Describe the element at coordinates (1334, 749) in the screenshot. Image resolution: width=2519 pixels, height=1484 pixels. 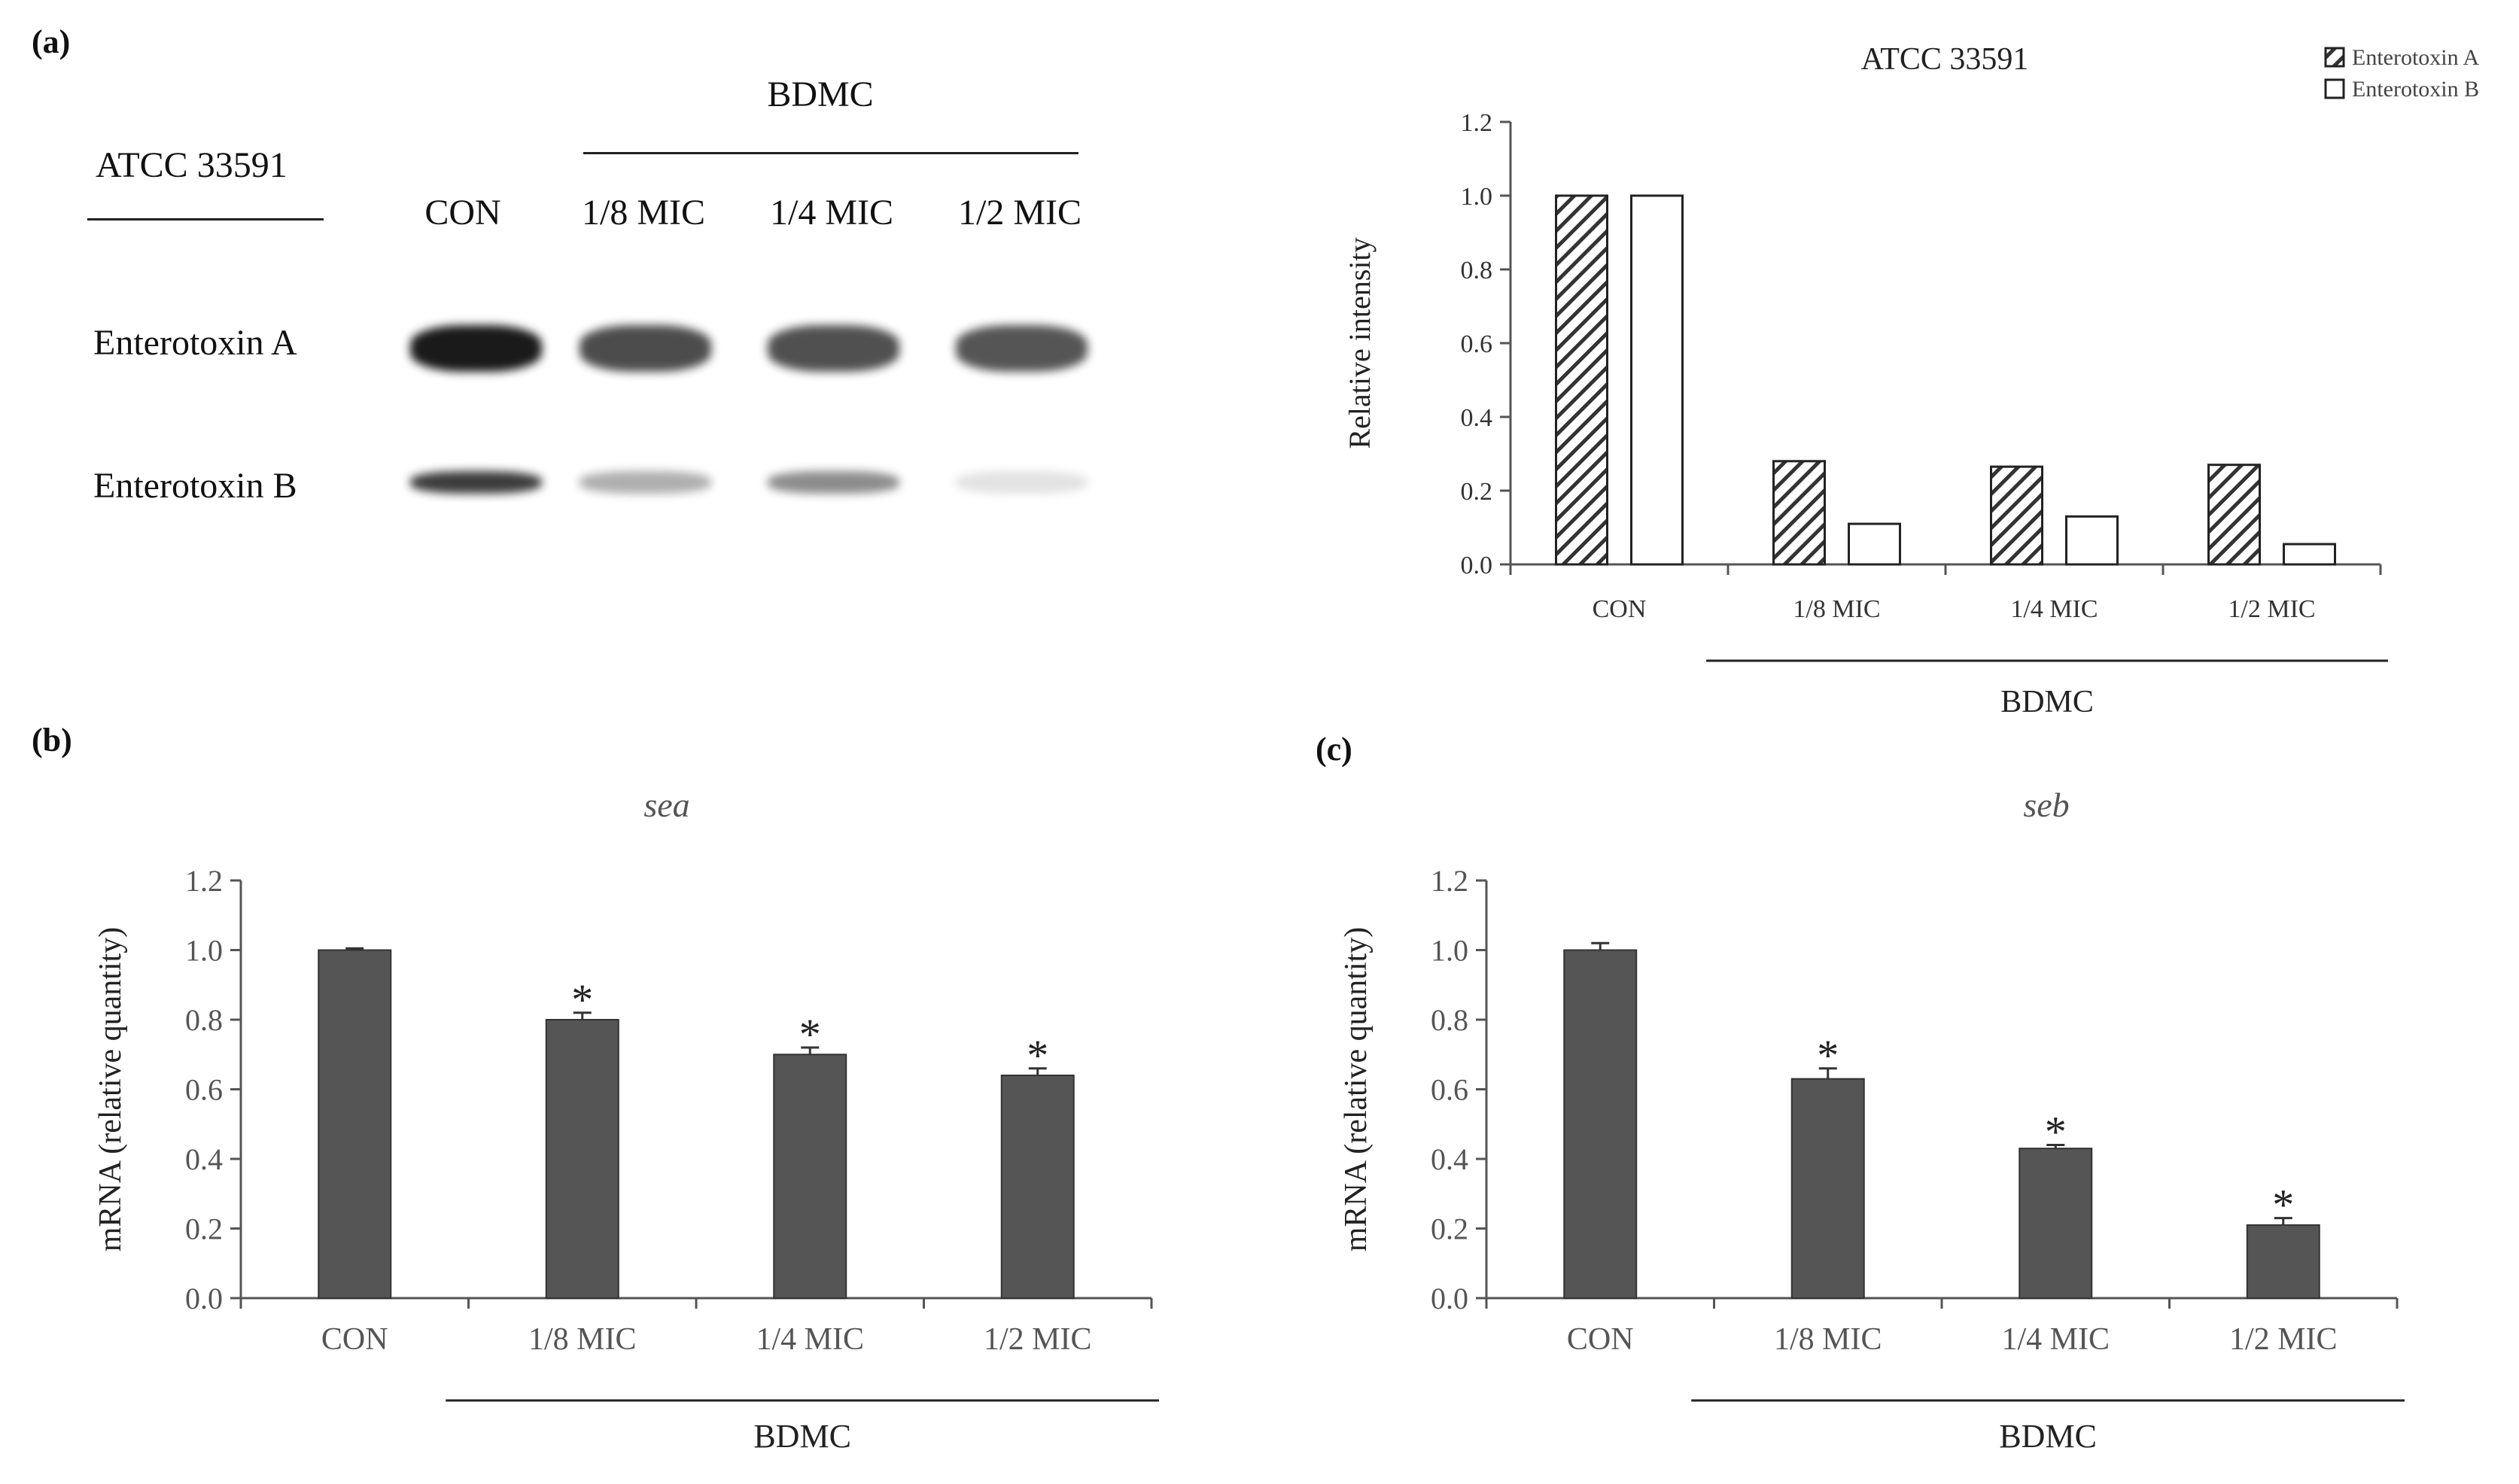
I see `panel-label-c: (c)` at that location.